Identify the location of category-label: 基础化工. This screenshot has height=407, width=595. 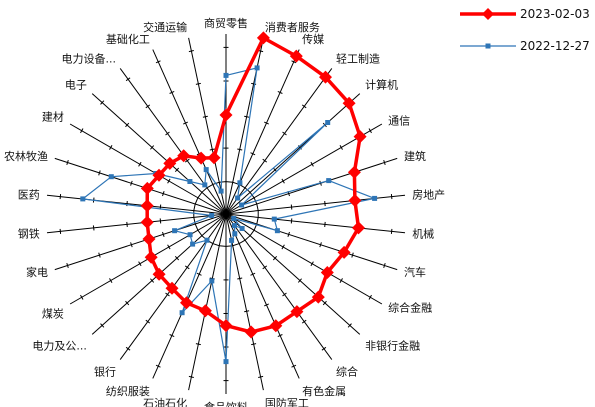
(128, 39).